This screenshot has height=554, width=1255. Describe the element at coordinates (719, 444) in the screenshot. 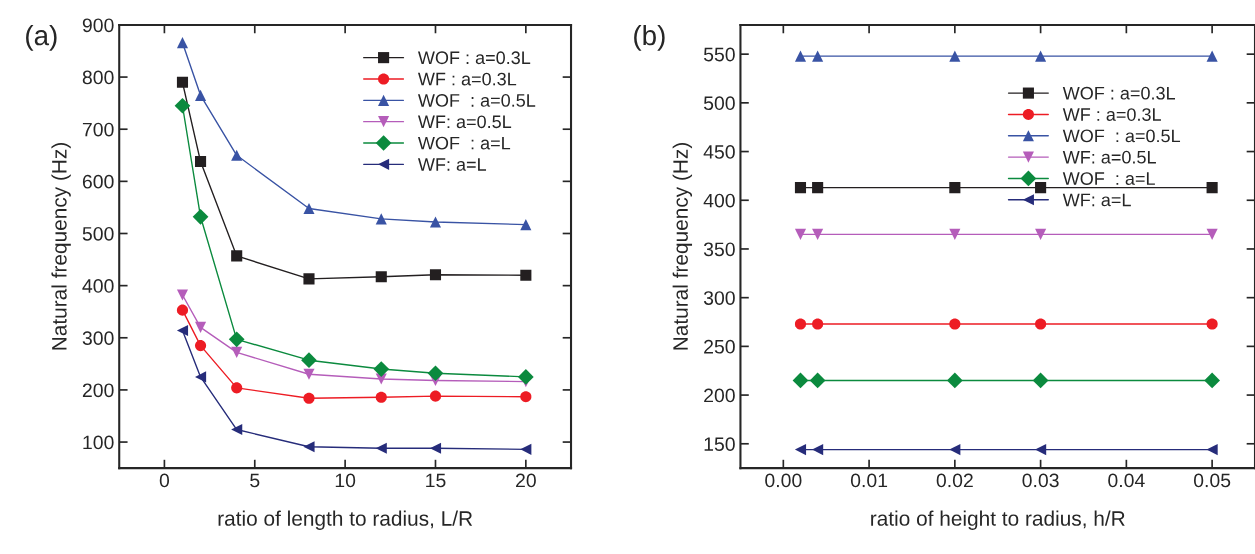

I see `y-tick-label: 150` at that location.